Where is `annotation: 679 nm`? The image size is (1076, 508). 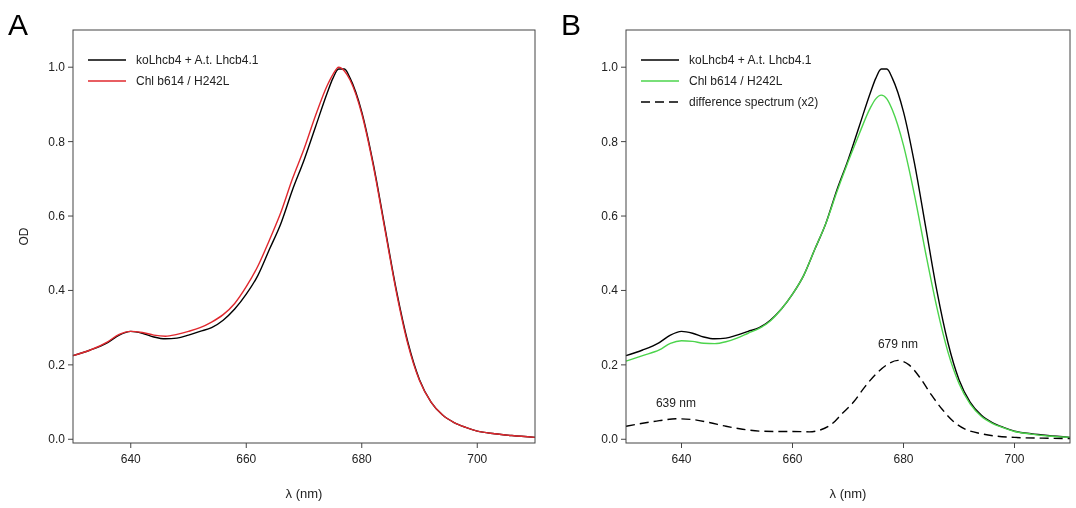
annotation: 679 nm is located at coordinates (897, 344).